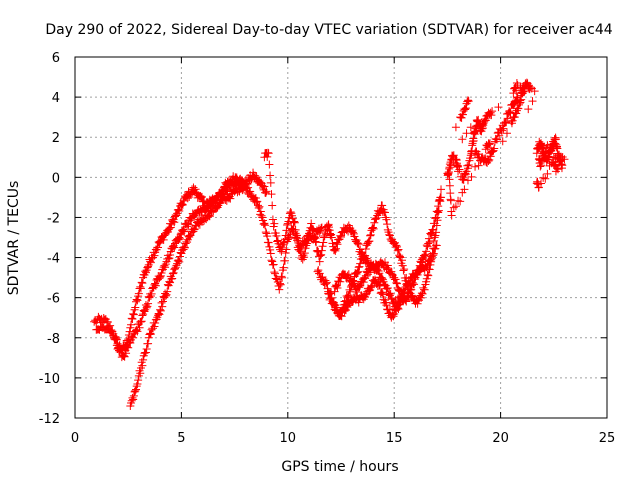  What do you see at coordinates (550, 162) in the screenshot?
I see `series-track-i` at bounding box center [550, 162].